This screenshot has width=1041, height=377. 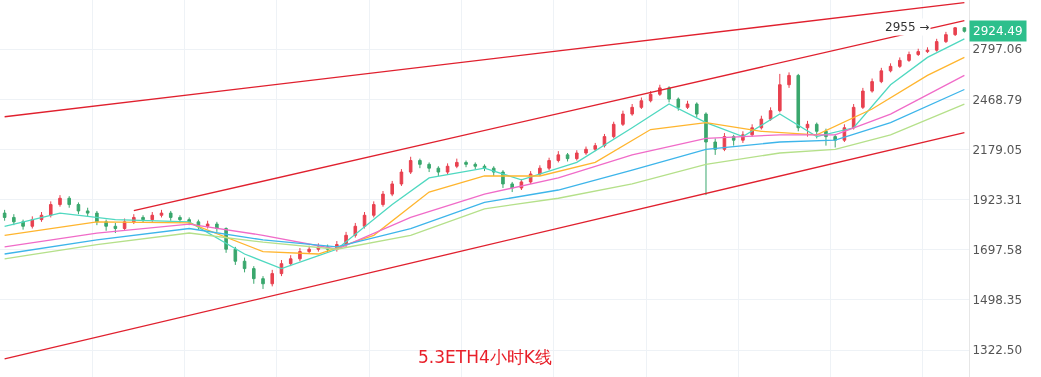 I want to click on y-tick-label: 2468.79, so click(x=997, y=99).